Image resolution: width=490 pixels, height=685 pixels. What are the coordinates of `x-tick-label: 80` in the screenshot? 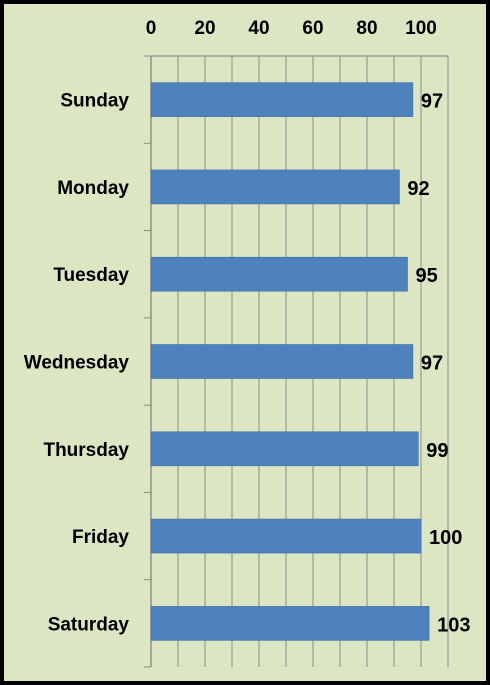 It's located at (366, 28).